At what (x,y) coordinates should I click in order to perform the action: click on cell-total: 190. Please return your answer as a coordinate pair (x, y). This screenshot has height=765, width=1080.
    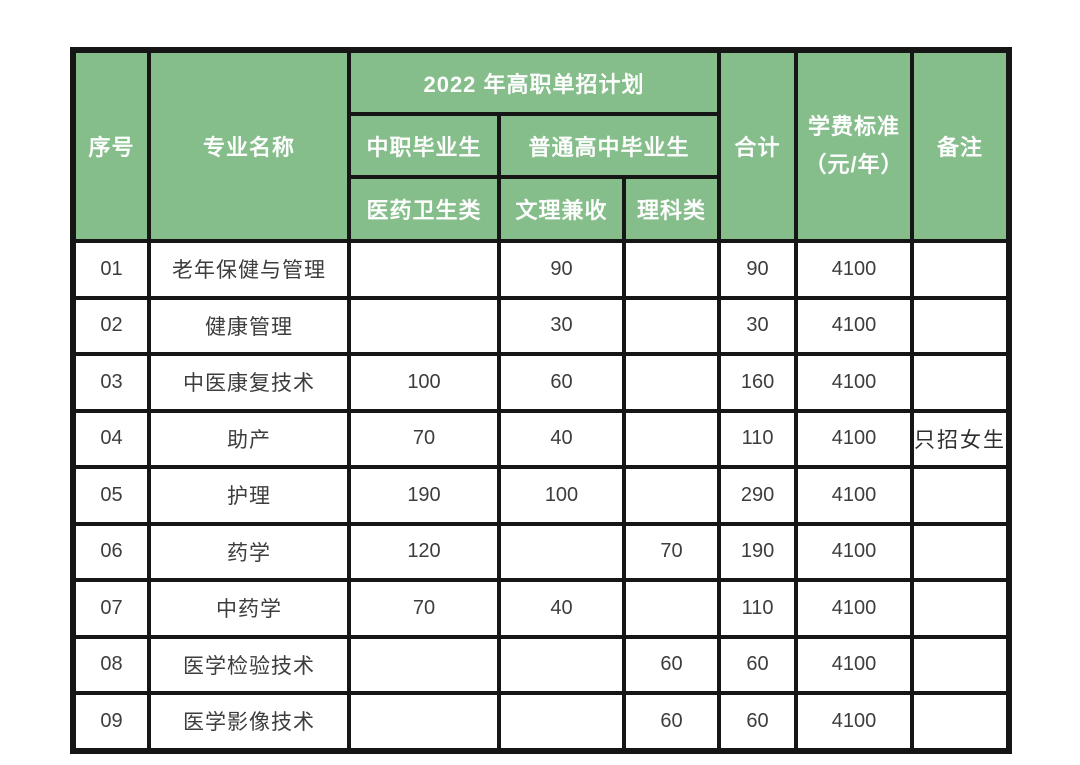
    Looking at the image, I should click on (758, 551).